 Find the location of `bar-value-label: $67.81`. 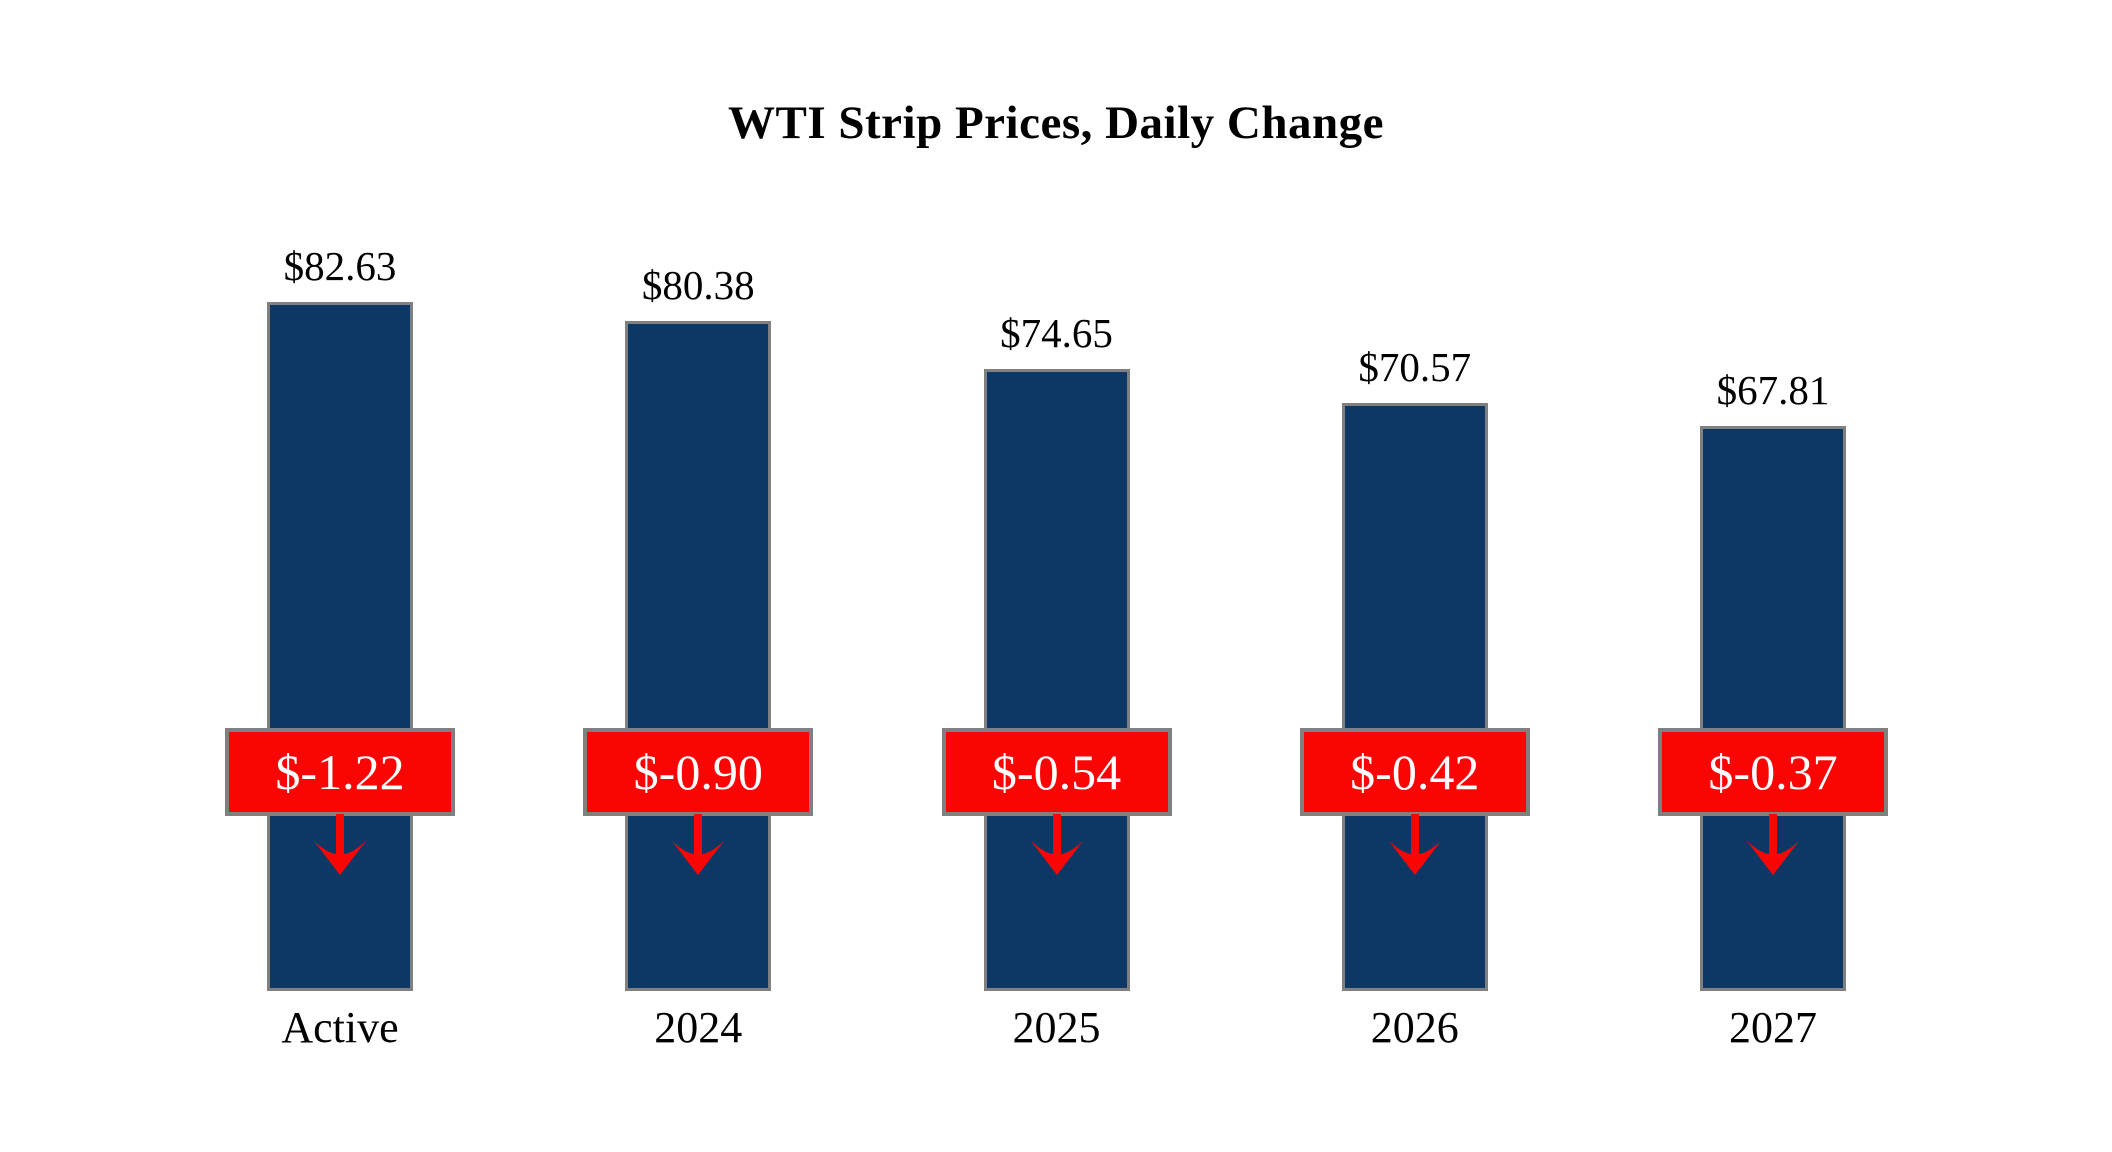

bar-value-label: $67.81 is located at coordinates (1773, 390).